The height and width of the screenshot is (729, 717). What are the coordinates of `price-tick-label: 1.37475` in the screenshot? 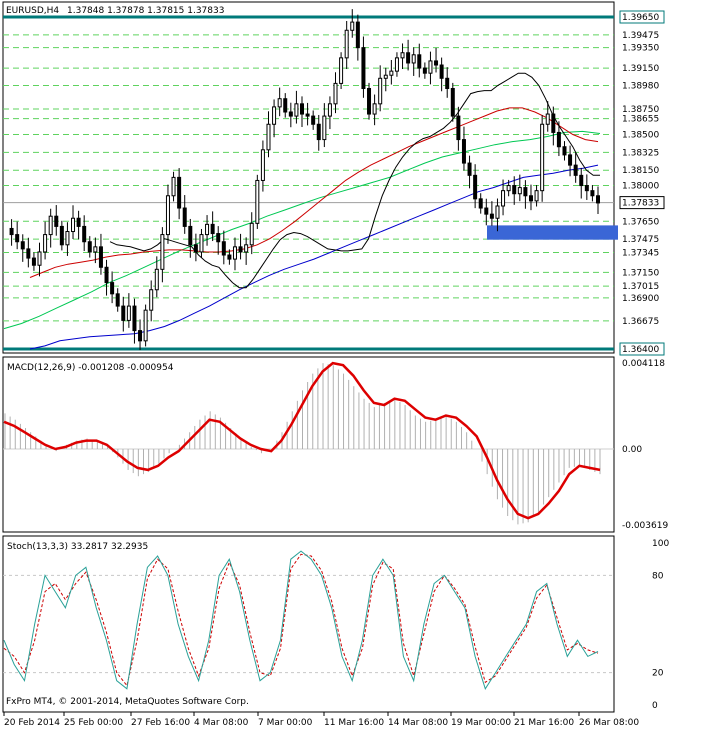 It's located at (640, 240).